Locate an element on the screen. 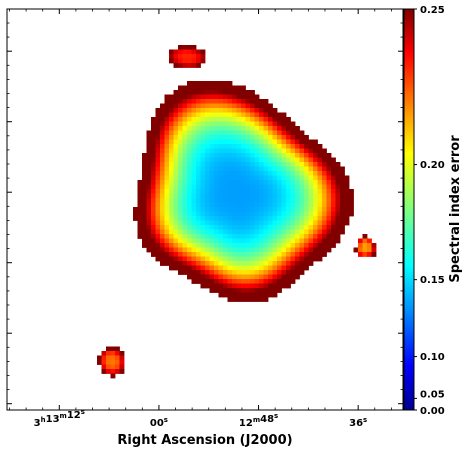 Image resolution: width=469 pixels, height=457 pixels. colorbar is located at coordinates (409, 209).